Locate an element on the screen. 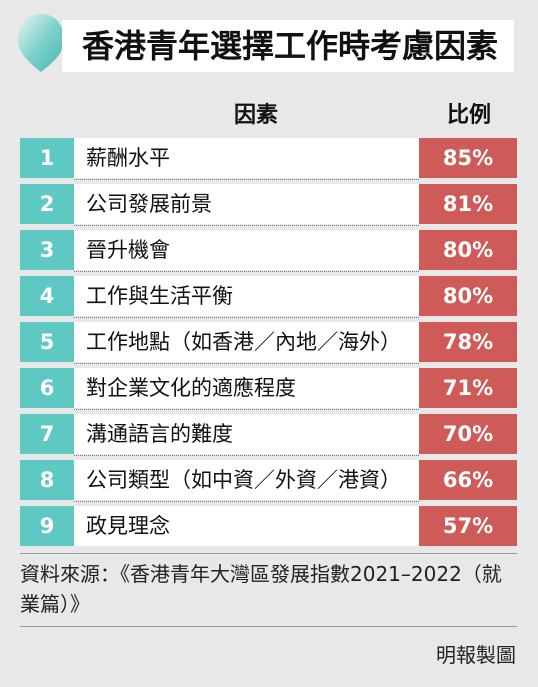 This screenshot has width=538, height=687. factor-label: 晉升機會 is located at coordinates (246, 250).